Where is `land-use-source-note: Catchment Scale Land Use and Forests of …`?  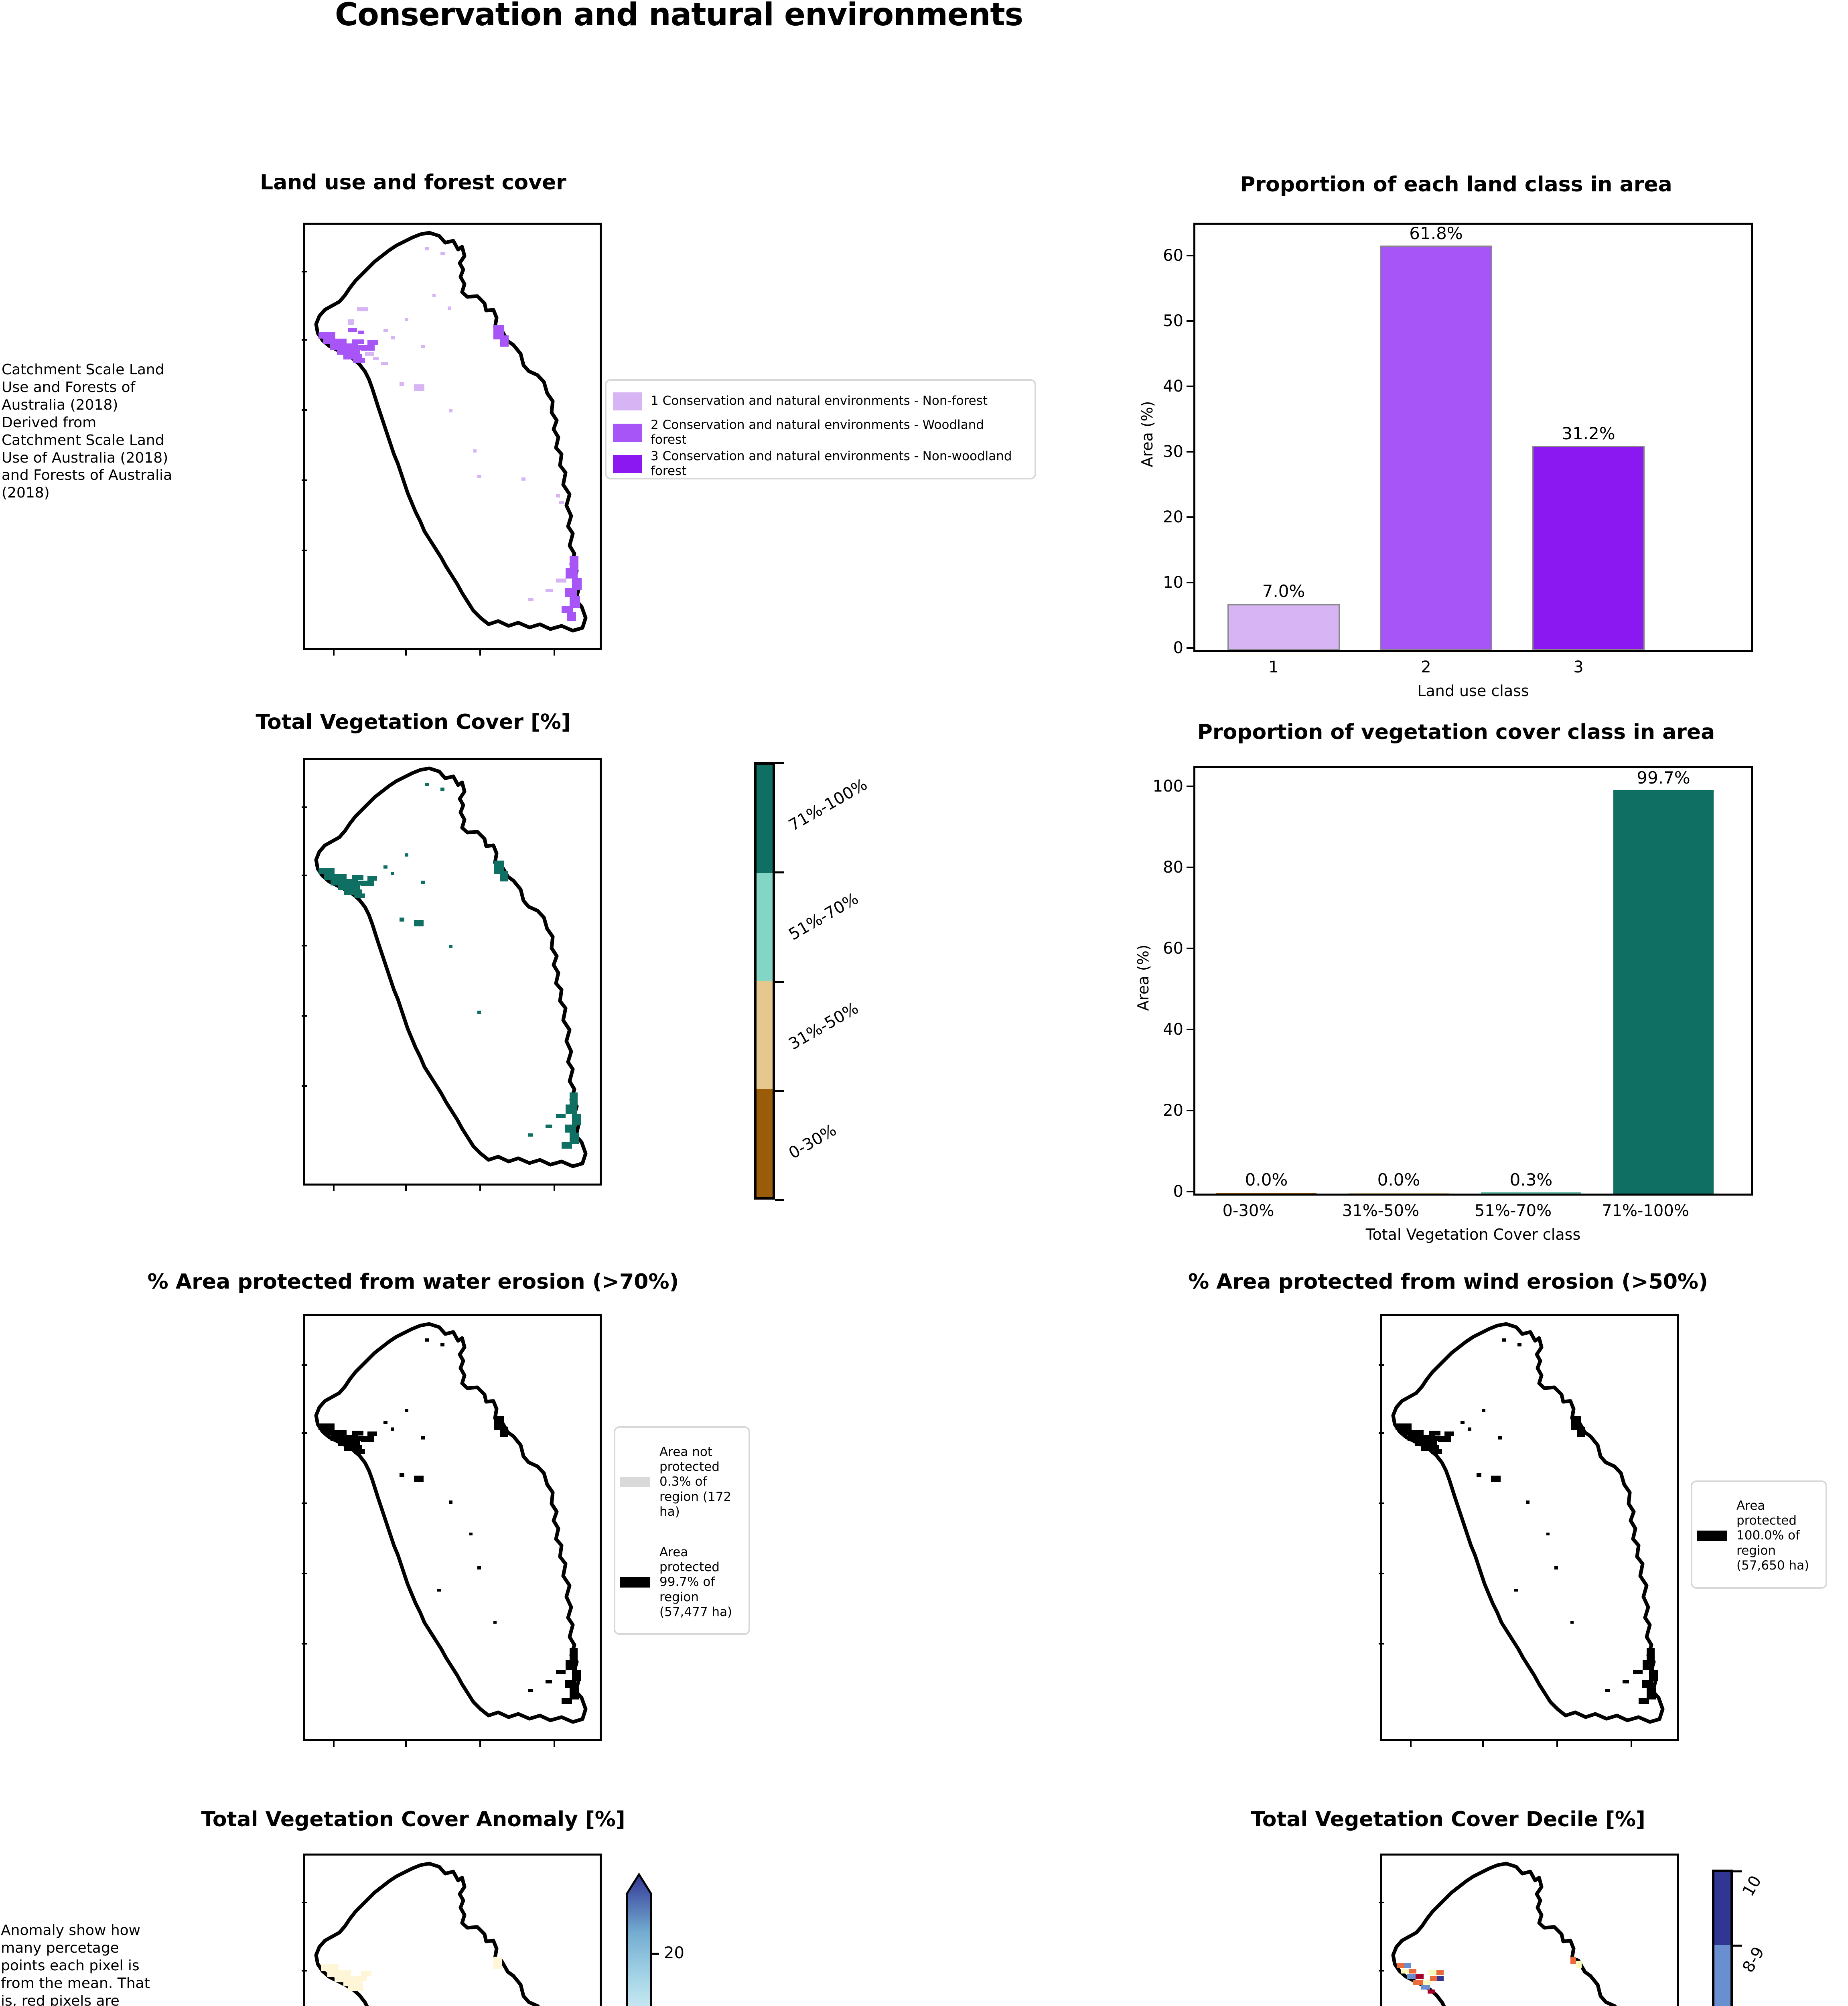 land-use-source-note: Catchment Scale Land Use and Forests of … is located at coordinates (87, 432).